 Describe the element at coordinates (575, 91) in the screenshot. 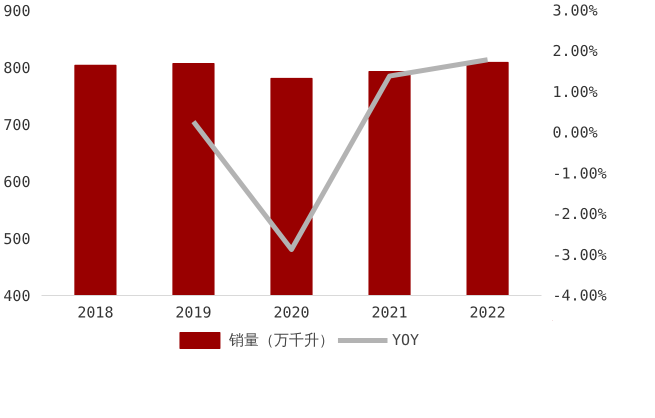

I see `y2-tick-label: 1.00%` at that location.